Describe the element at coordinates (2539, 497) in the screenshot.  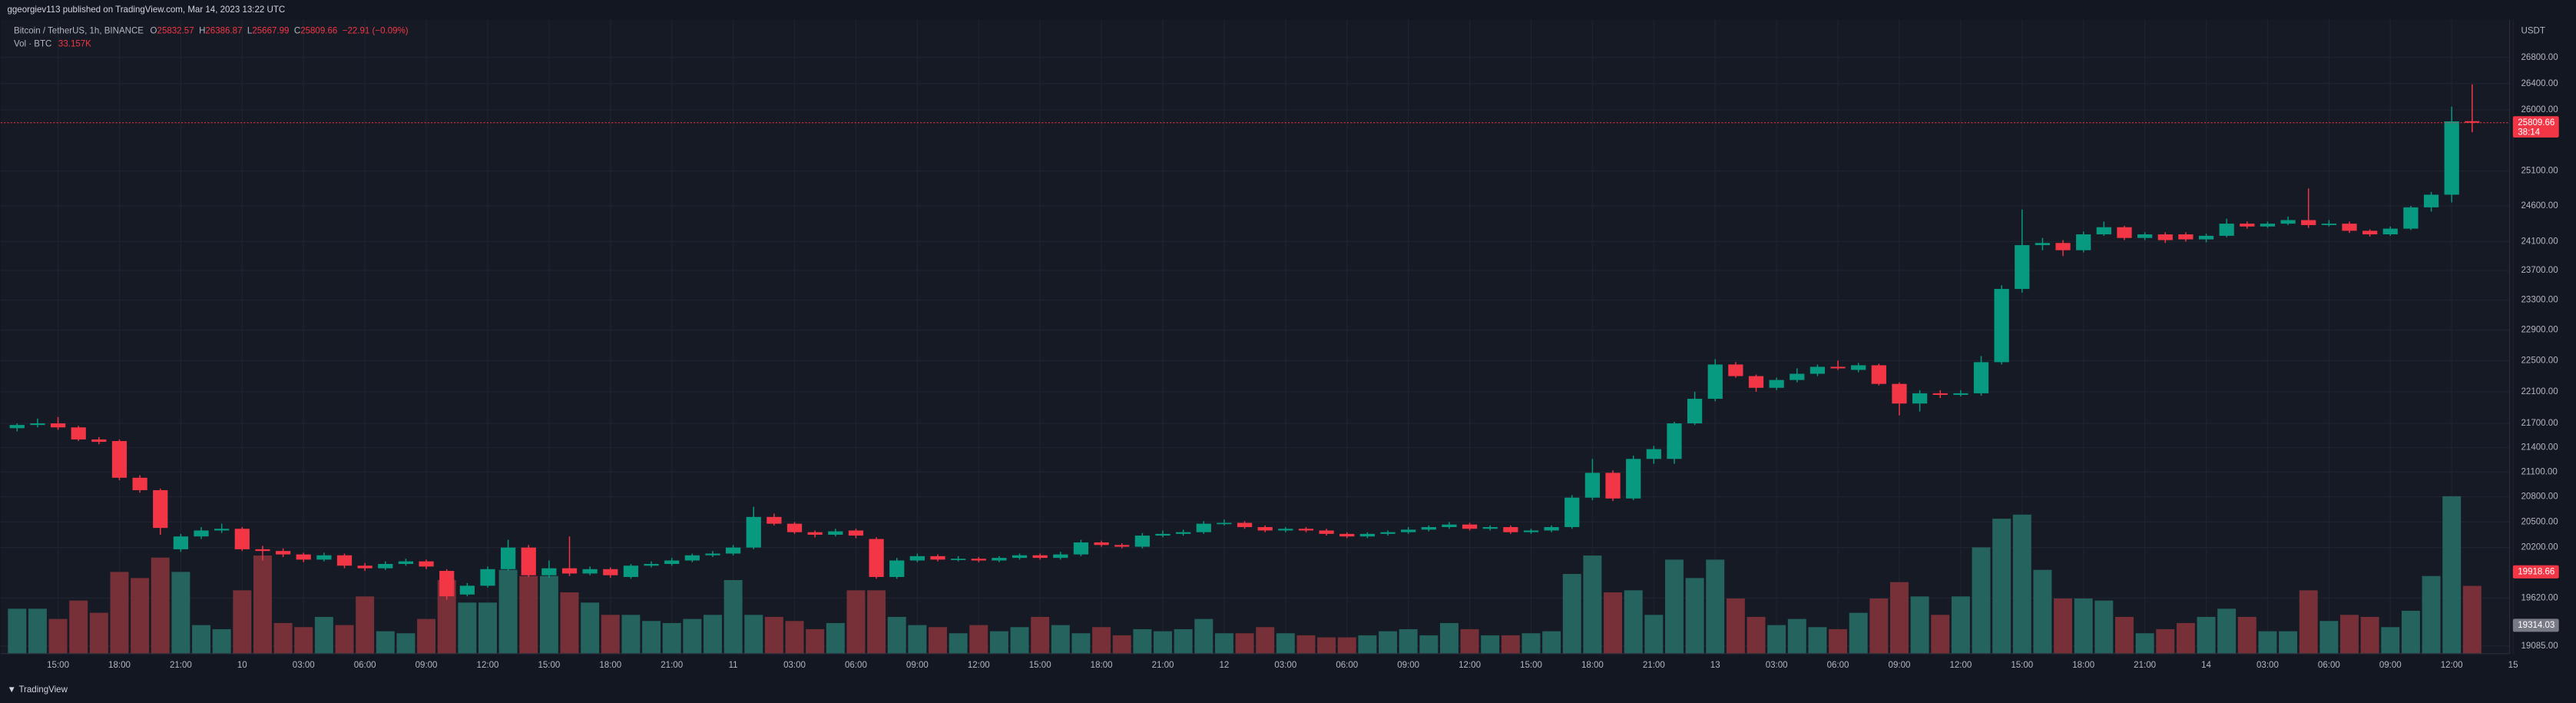
I see `y-tick-label: 20800.00` at that location.